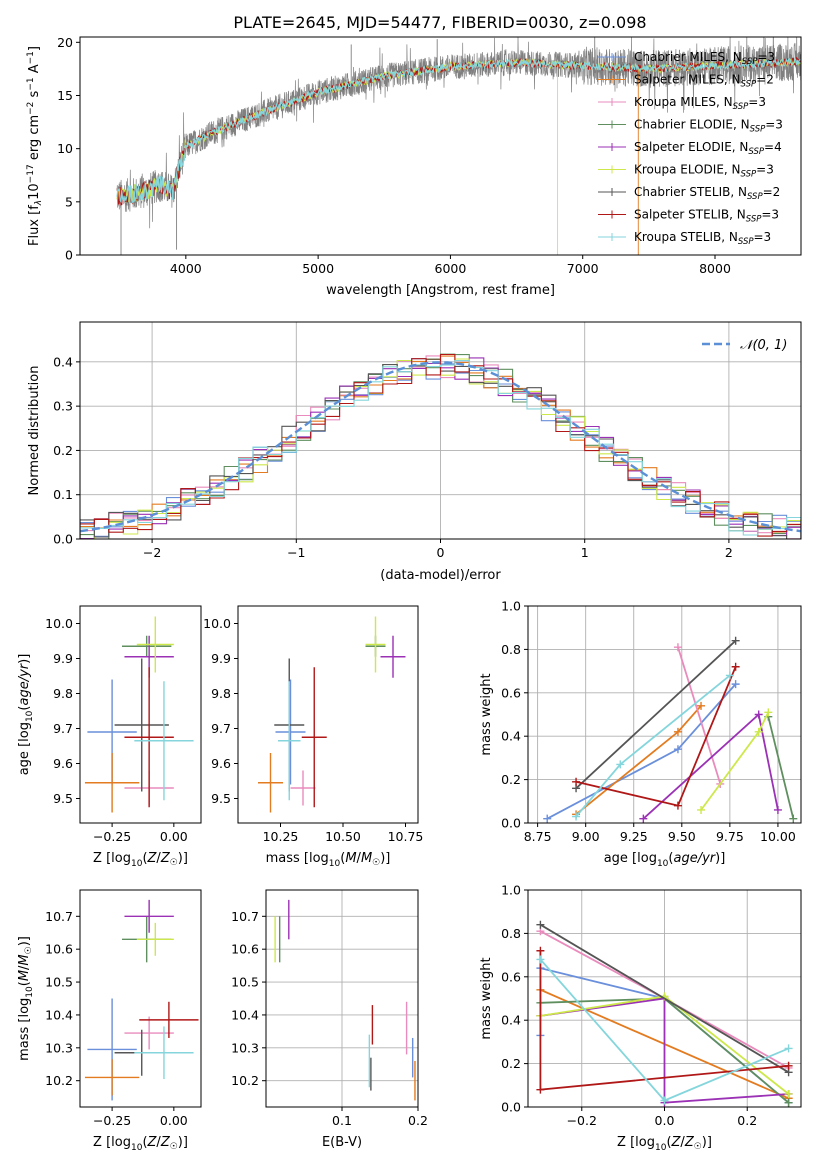  What do you see at coordinates (245, 1014) in the screenshot?
I see `y-tick-label: 10.4` at bounding box center [245, 1014].